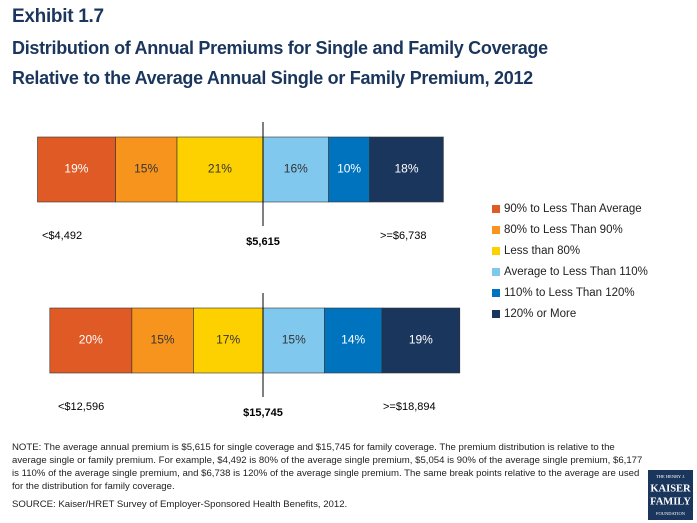 This screenshot has height=523, width=697. I want to click on value-label: 18%, so click(406, 169).